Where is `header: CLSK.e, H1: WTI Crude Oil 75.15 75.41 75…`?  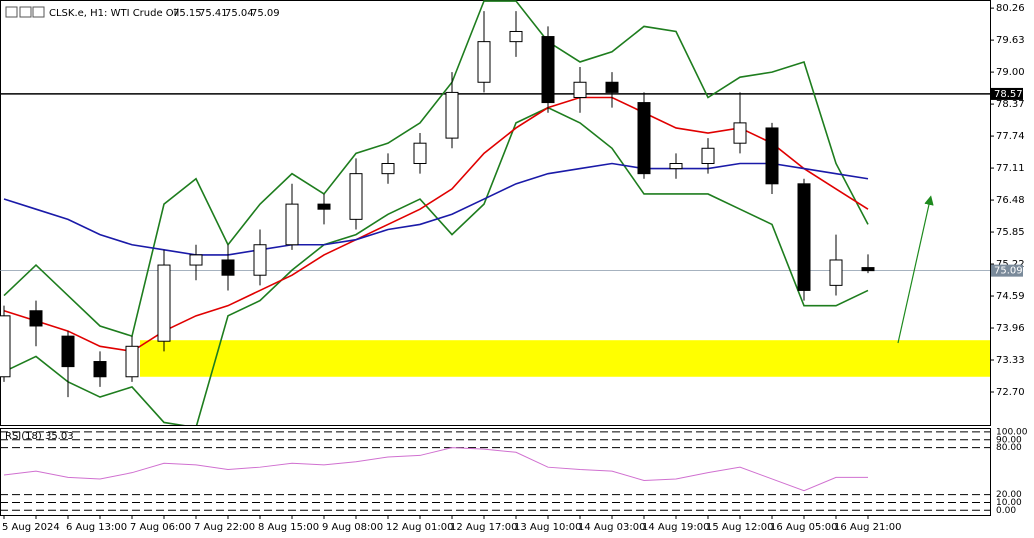 header: CLSK.e, H1: WTI Crude Oil 75.15 75.41 75… is located at coordinates (142, 12).